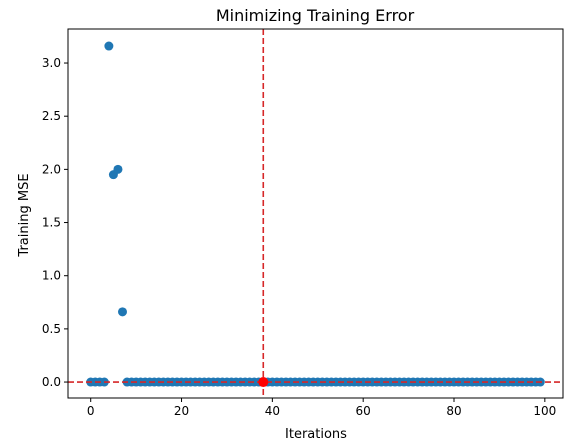 This screenshot has width=588, height=443. Describe the element at coordinates (544, 411) in the screenshot. I see `x-tick-label: 100` at that location.